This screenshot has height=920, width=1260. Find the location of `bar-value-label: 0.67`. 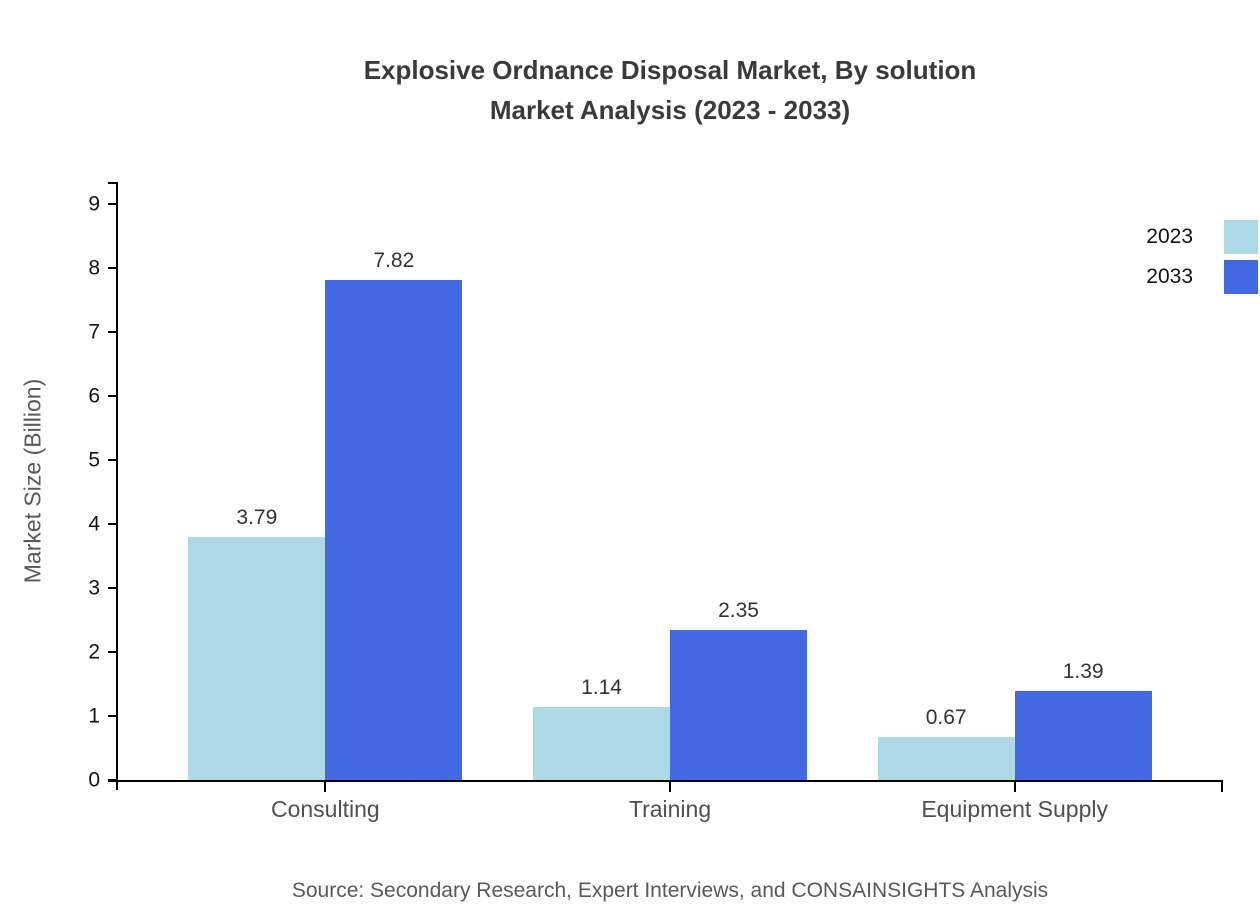

bar-value-label: 0.67 is located at coordinates (946, 718).